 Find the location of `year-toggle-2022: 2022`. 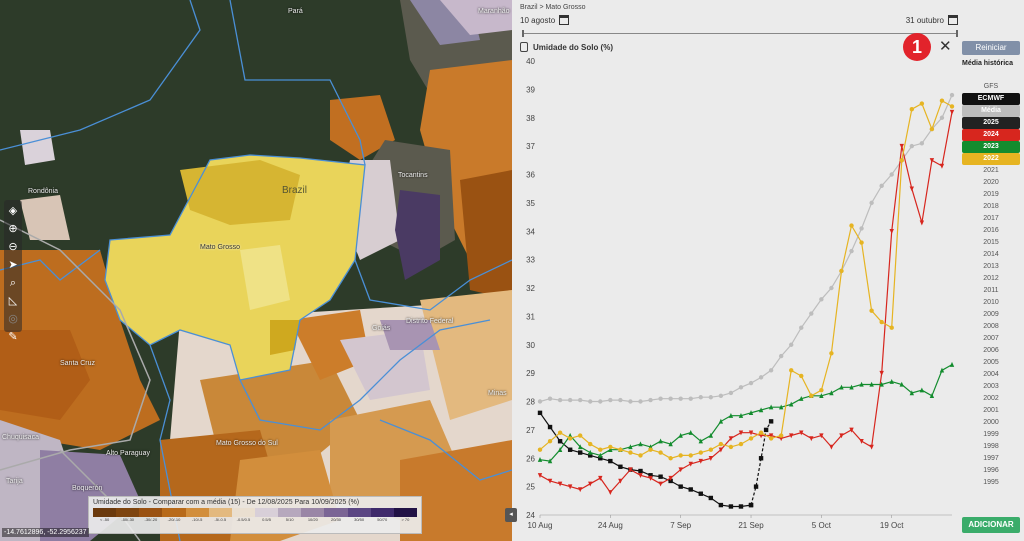

year-toggle-2022: 2022 is located at coordinates (991, 159).